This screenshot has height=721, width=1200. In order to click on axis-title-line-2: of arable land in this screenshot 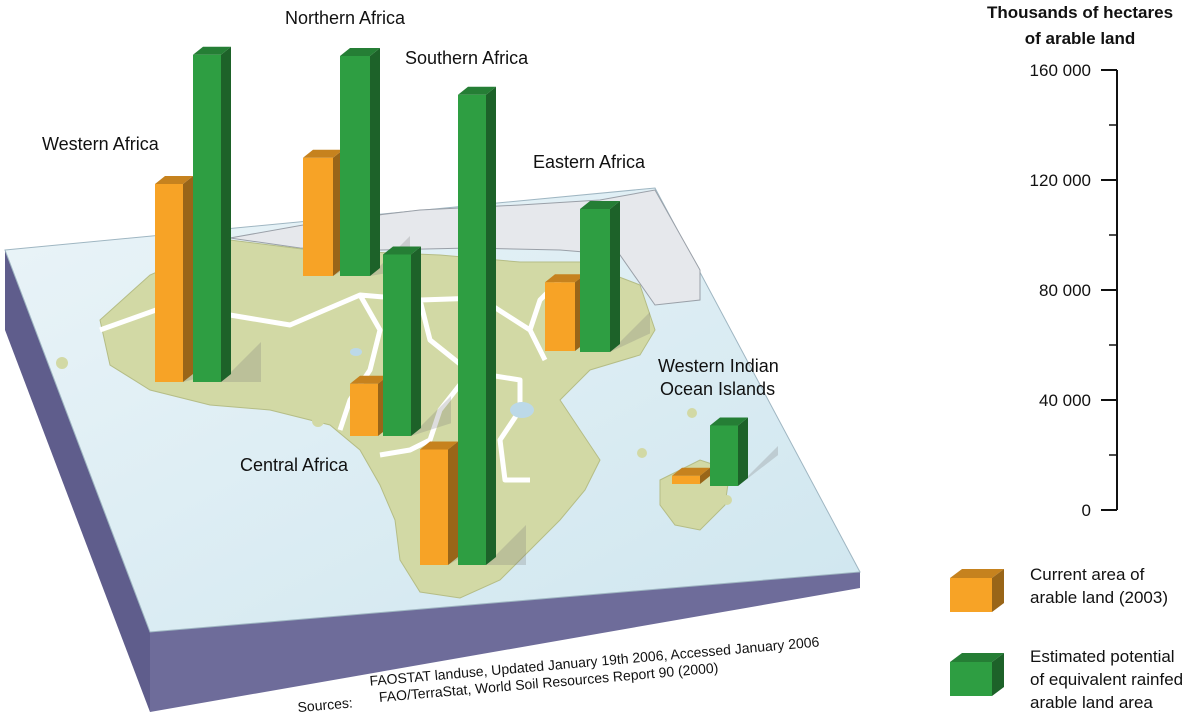, I will do `click(1080, 38)`.